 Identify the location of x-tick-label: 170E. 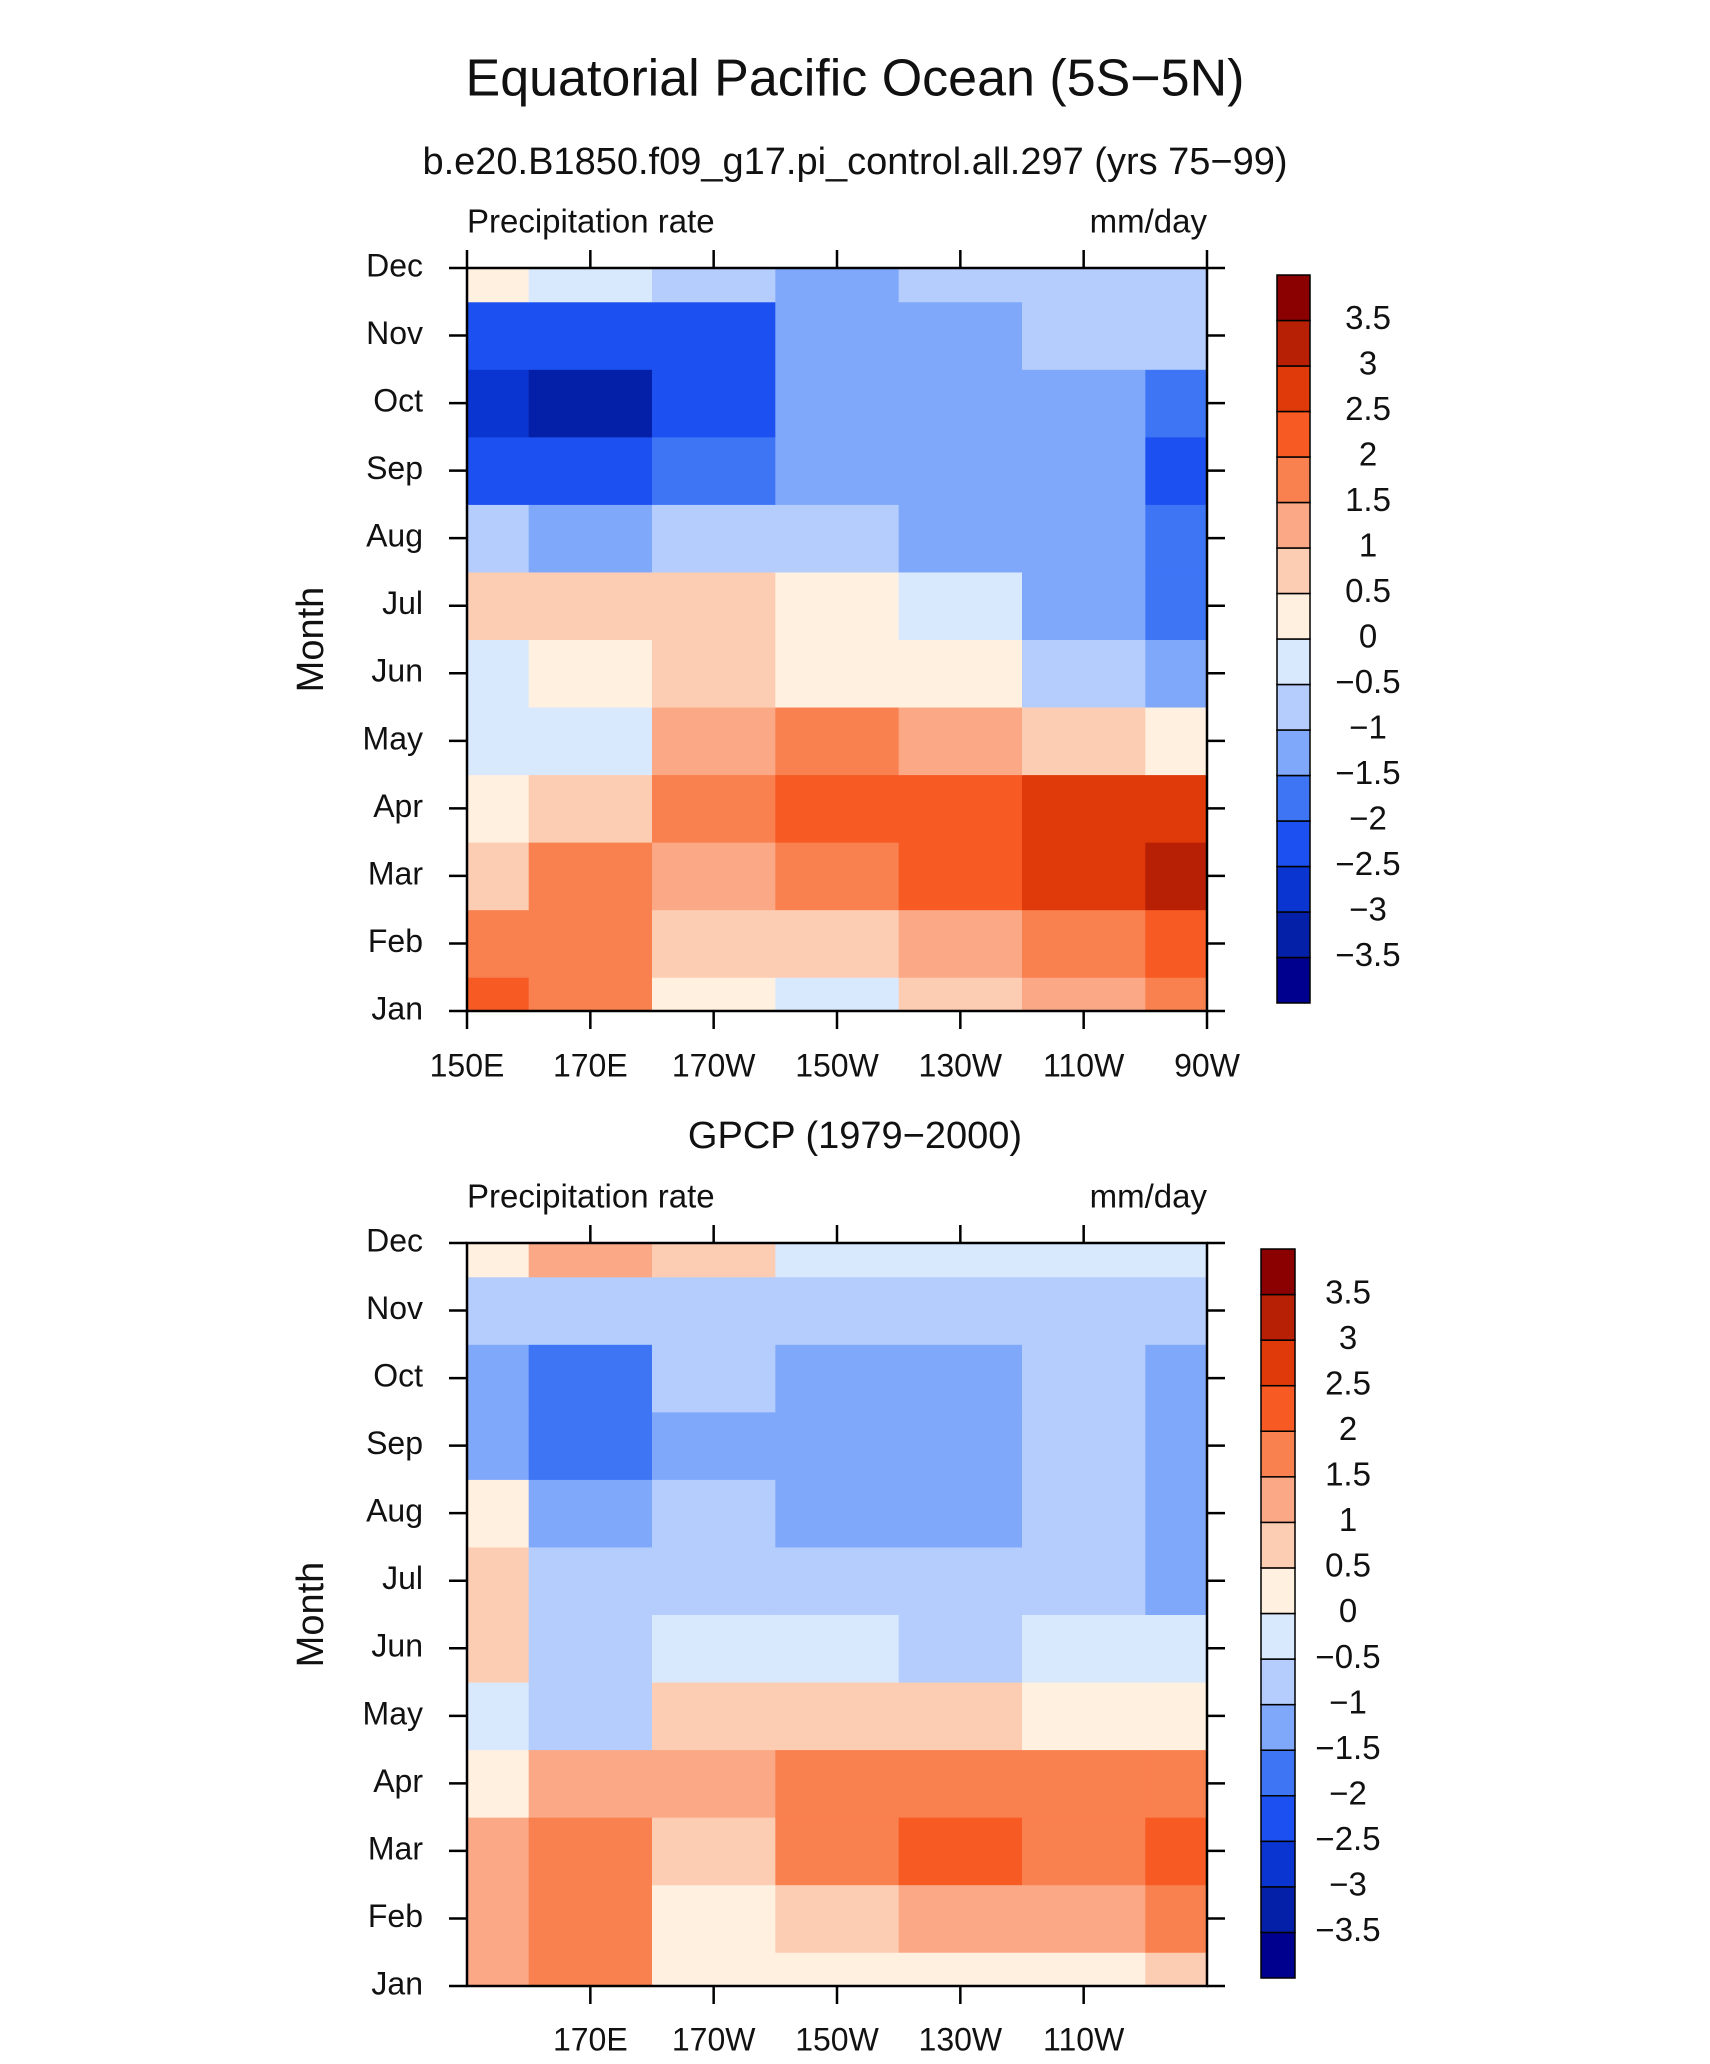
(590, 2039).